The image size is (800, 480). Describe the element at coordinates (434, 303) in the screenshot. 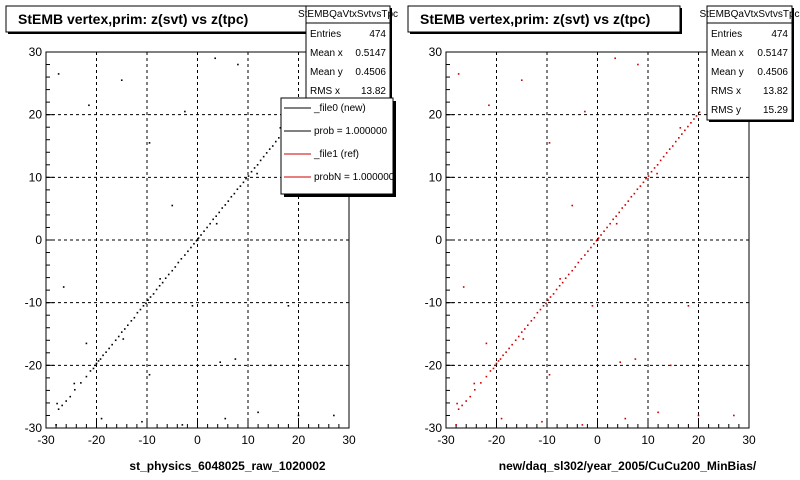

I see `y-tick-label: -10` at that location.